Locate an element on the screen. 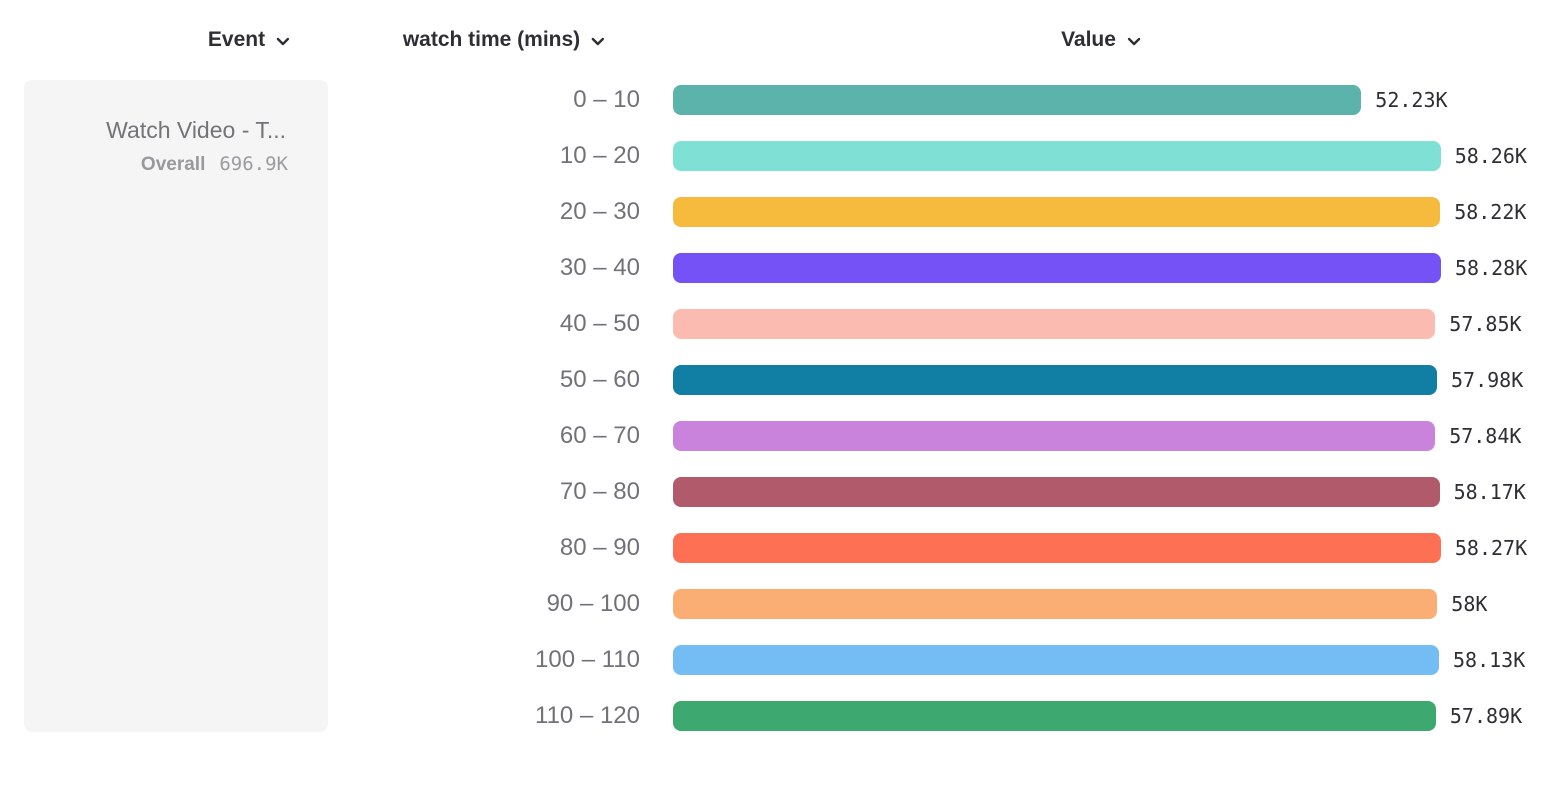  chart-row: 80 – 90 58.27K is located at coordinates (974, 548).